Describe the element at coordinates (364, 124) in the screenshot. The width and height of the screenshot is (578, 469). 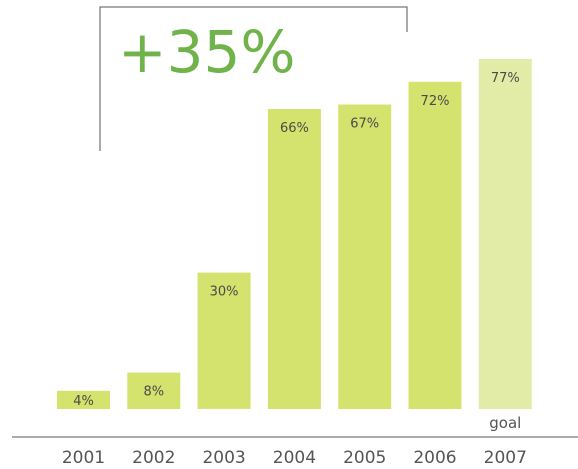
I see `data-label-2005: 67%` at that location.